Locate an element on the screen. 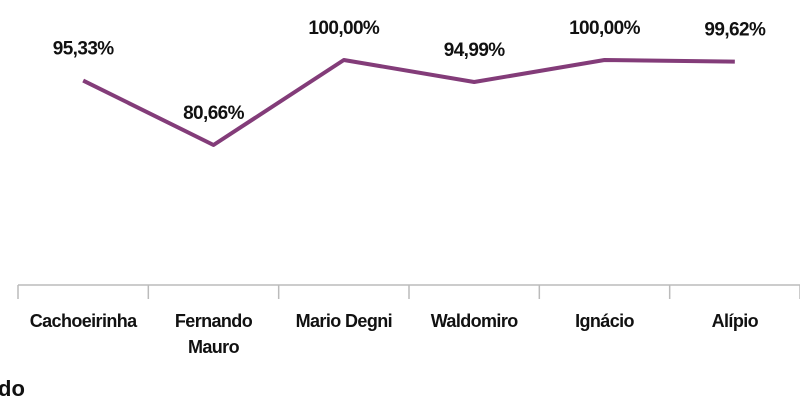  caption: do is located at coordinates (12, 388).